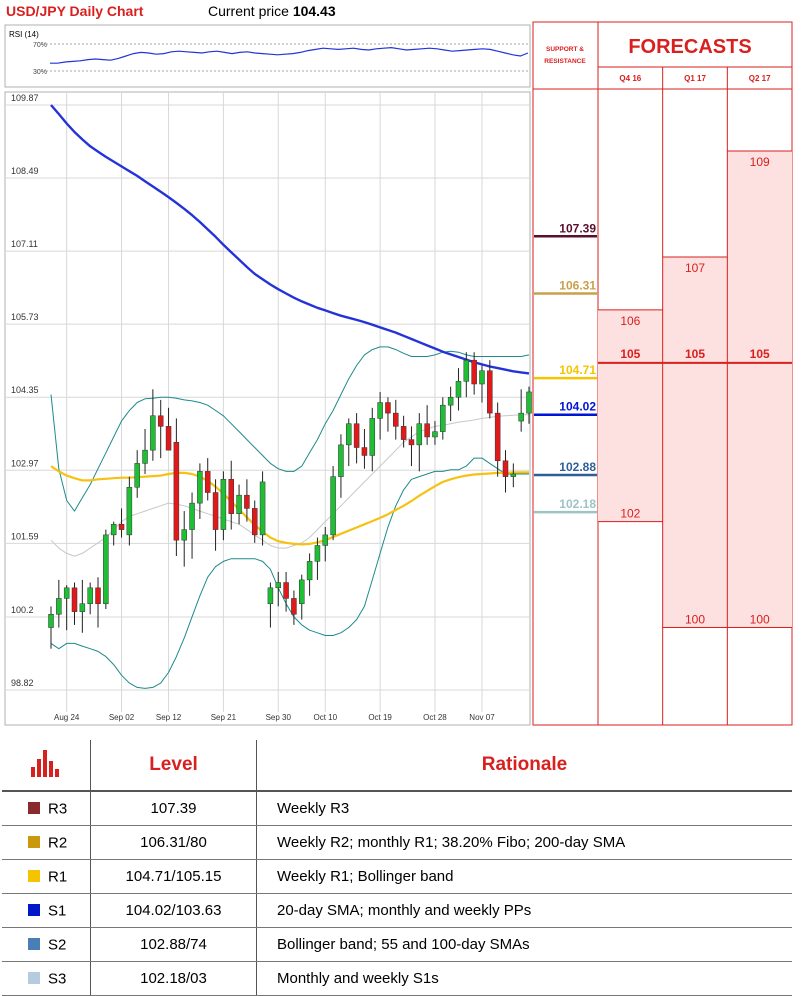 This screenshot has height=996, width=802. What do you see at coordinates (174, 877) in the screenshot?
I see `level-value: 104.71/105.15` at bounding box center [174, 877].